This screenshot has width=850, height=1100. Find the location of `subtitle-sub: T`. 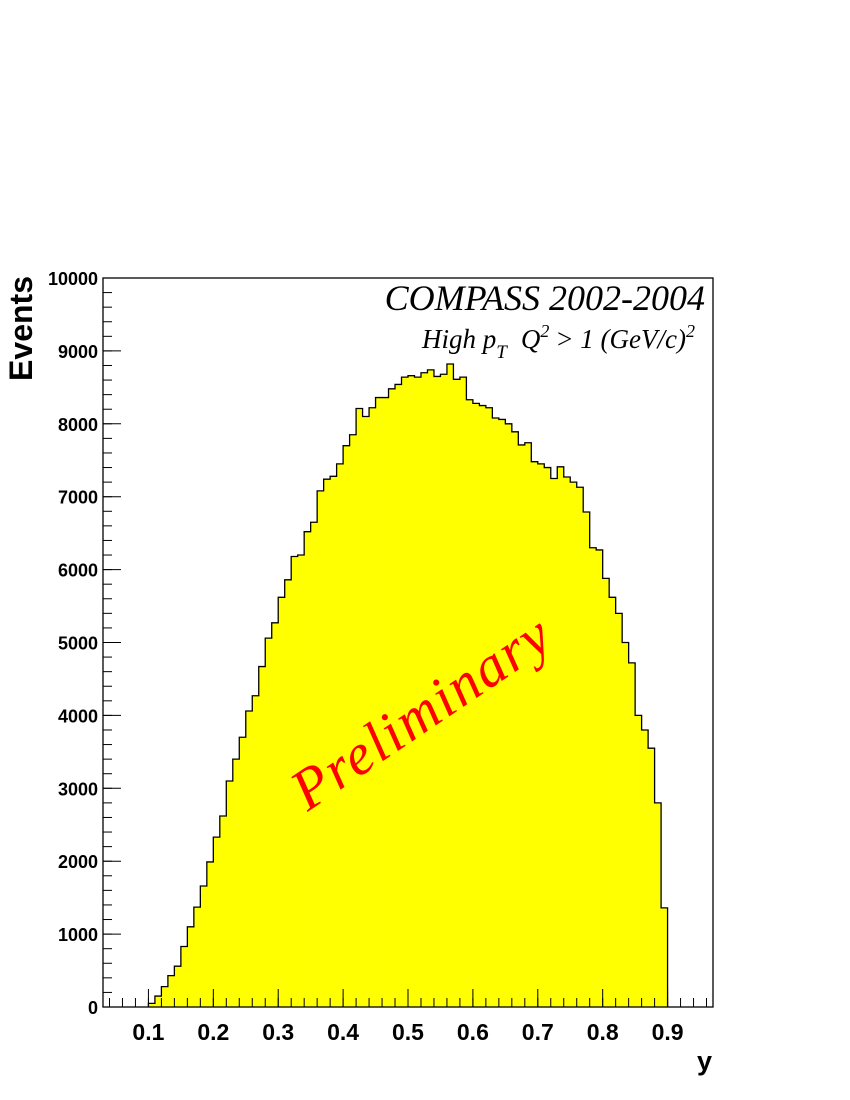

subtitle-sub: T is located at coordinates (502, 352).